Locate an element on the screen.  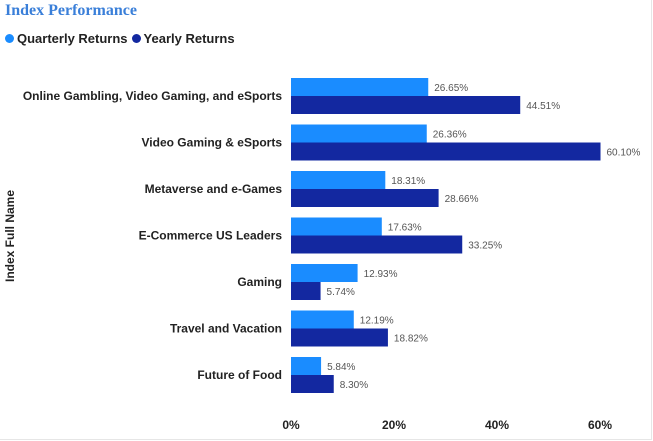
category-label: E-Commerce US Leaders is located at coordinates (211, 236).